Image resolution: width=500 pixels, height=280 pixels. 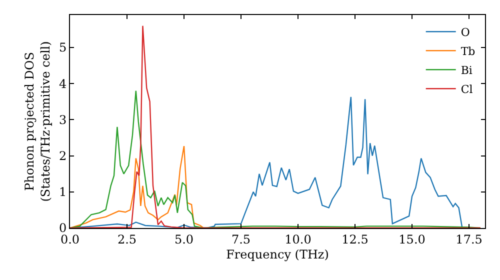 I want to click on x-axis-title: Frequency (THz), so click(x=277, y=254).